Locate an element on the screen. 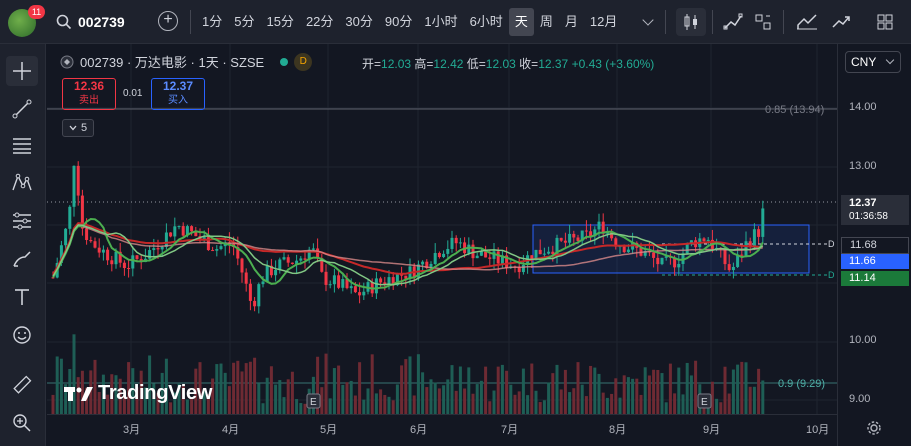 The height and width of the screenshot is (446, 911). financials-button is located at coordinates (807, 22).